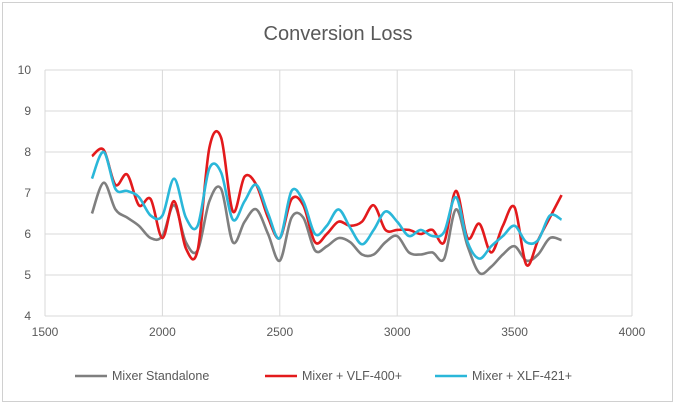 The height and width of the screenshot is (404, 675). Describe the element at coordinates (514, 332) in the screenshot. I see `x-tick-label: 3500` at that location.